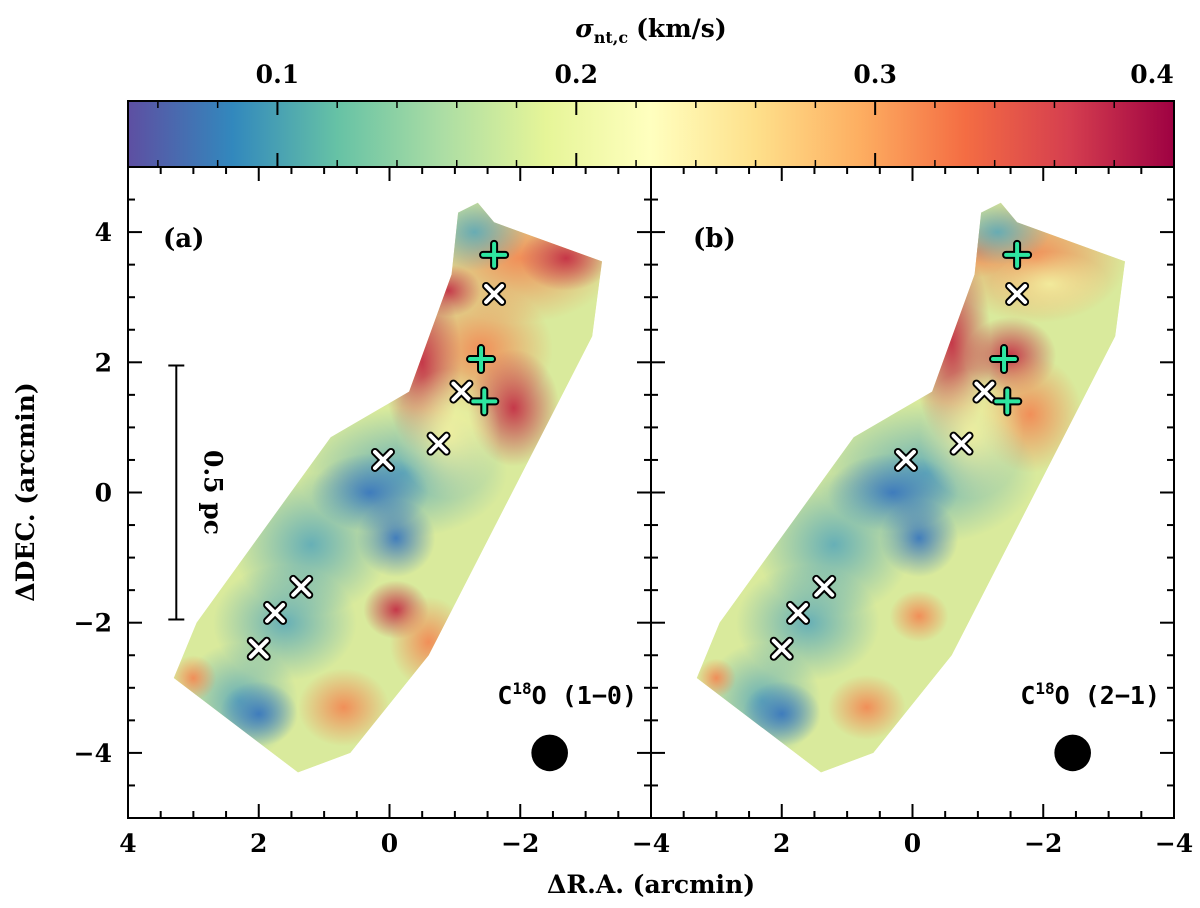 The height and width of the screenshot is (908, 1200). I want to click on colorbar-tick-label: 0.1, so click(278, 74).